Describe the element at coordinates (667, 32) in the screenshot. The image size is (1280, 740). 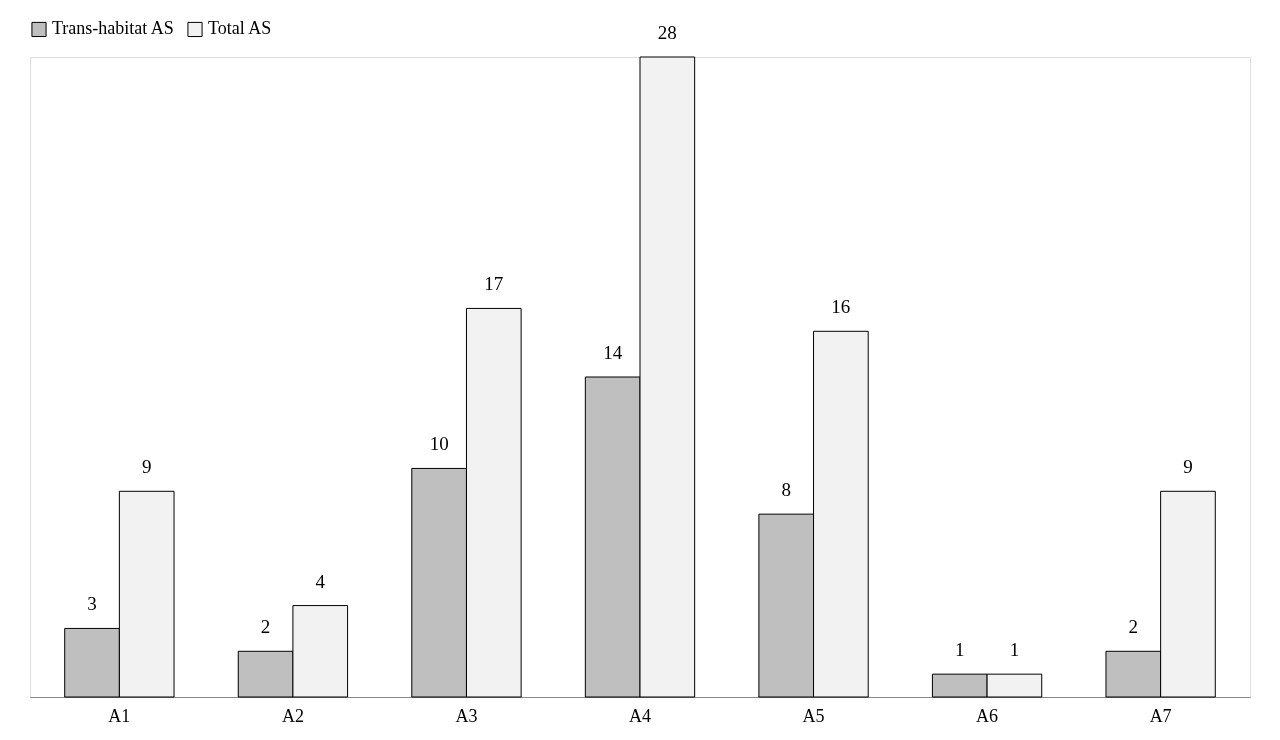
I see `data-label: 28` at that location.